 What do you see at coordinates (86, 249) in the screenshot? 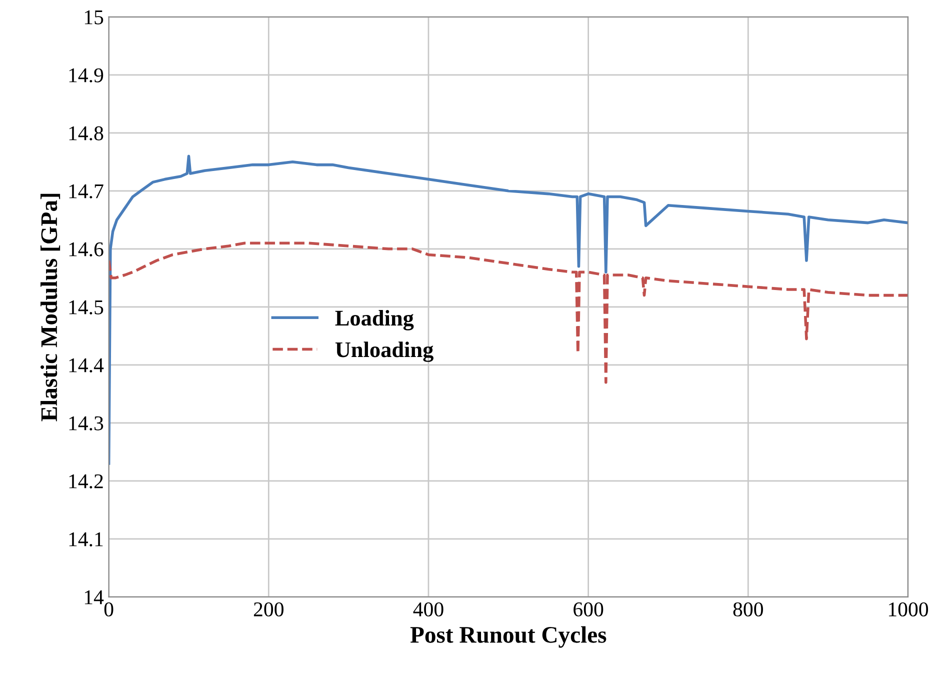
I see `y-tick-label: 14.6` at bounding box center [86, 249].